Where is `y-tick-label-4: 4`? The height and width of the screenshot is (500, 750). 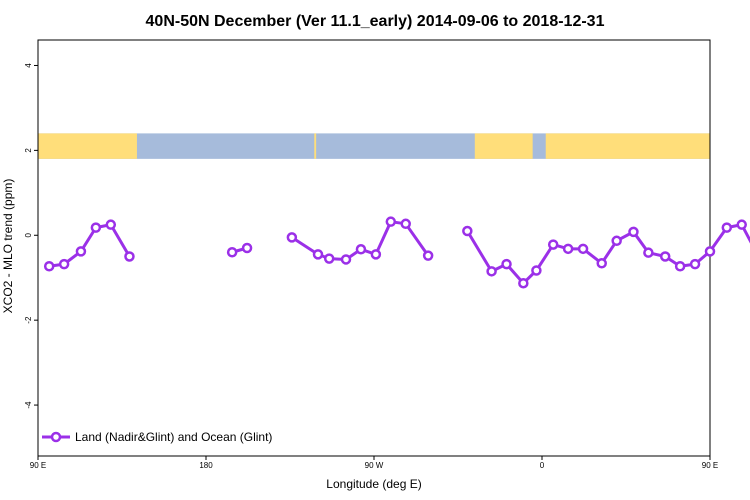 y-tick-label-4: 4 is located at coordinates (28, 65).